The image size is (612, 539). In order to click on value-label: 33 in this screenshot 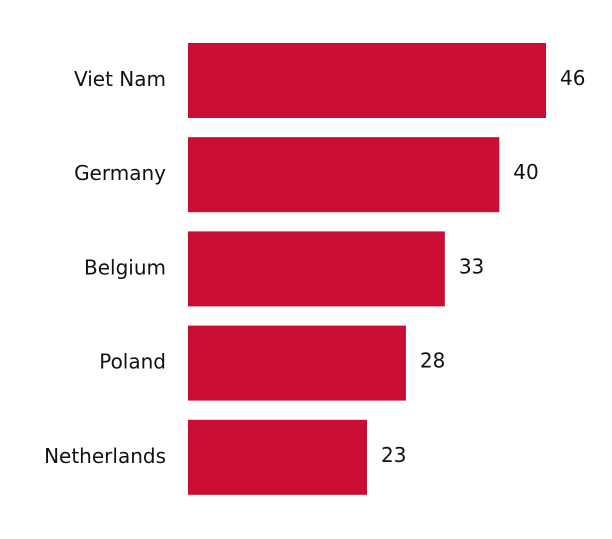, I will do `click(471, 266)`.